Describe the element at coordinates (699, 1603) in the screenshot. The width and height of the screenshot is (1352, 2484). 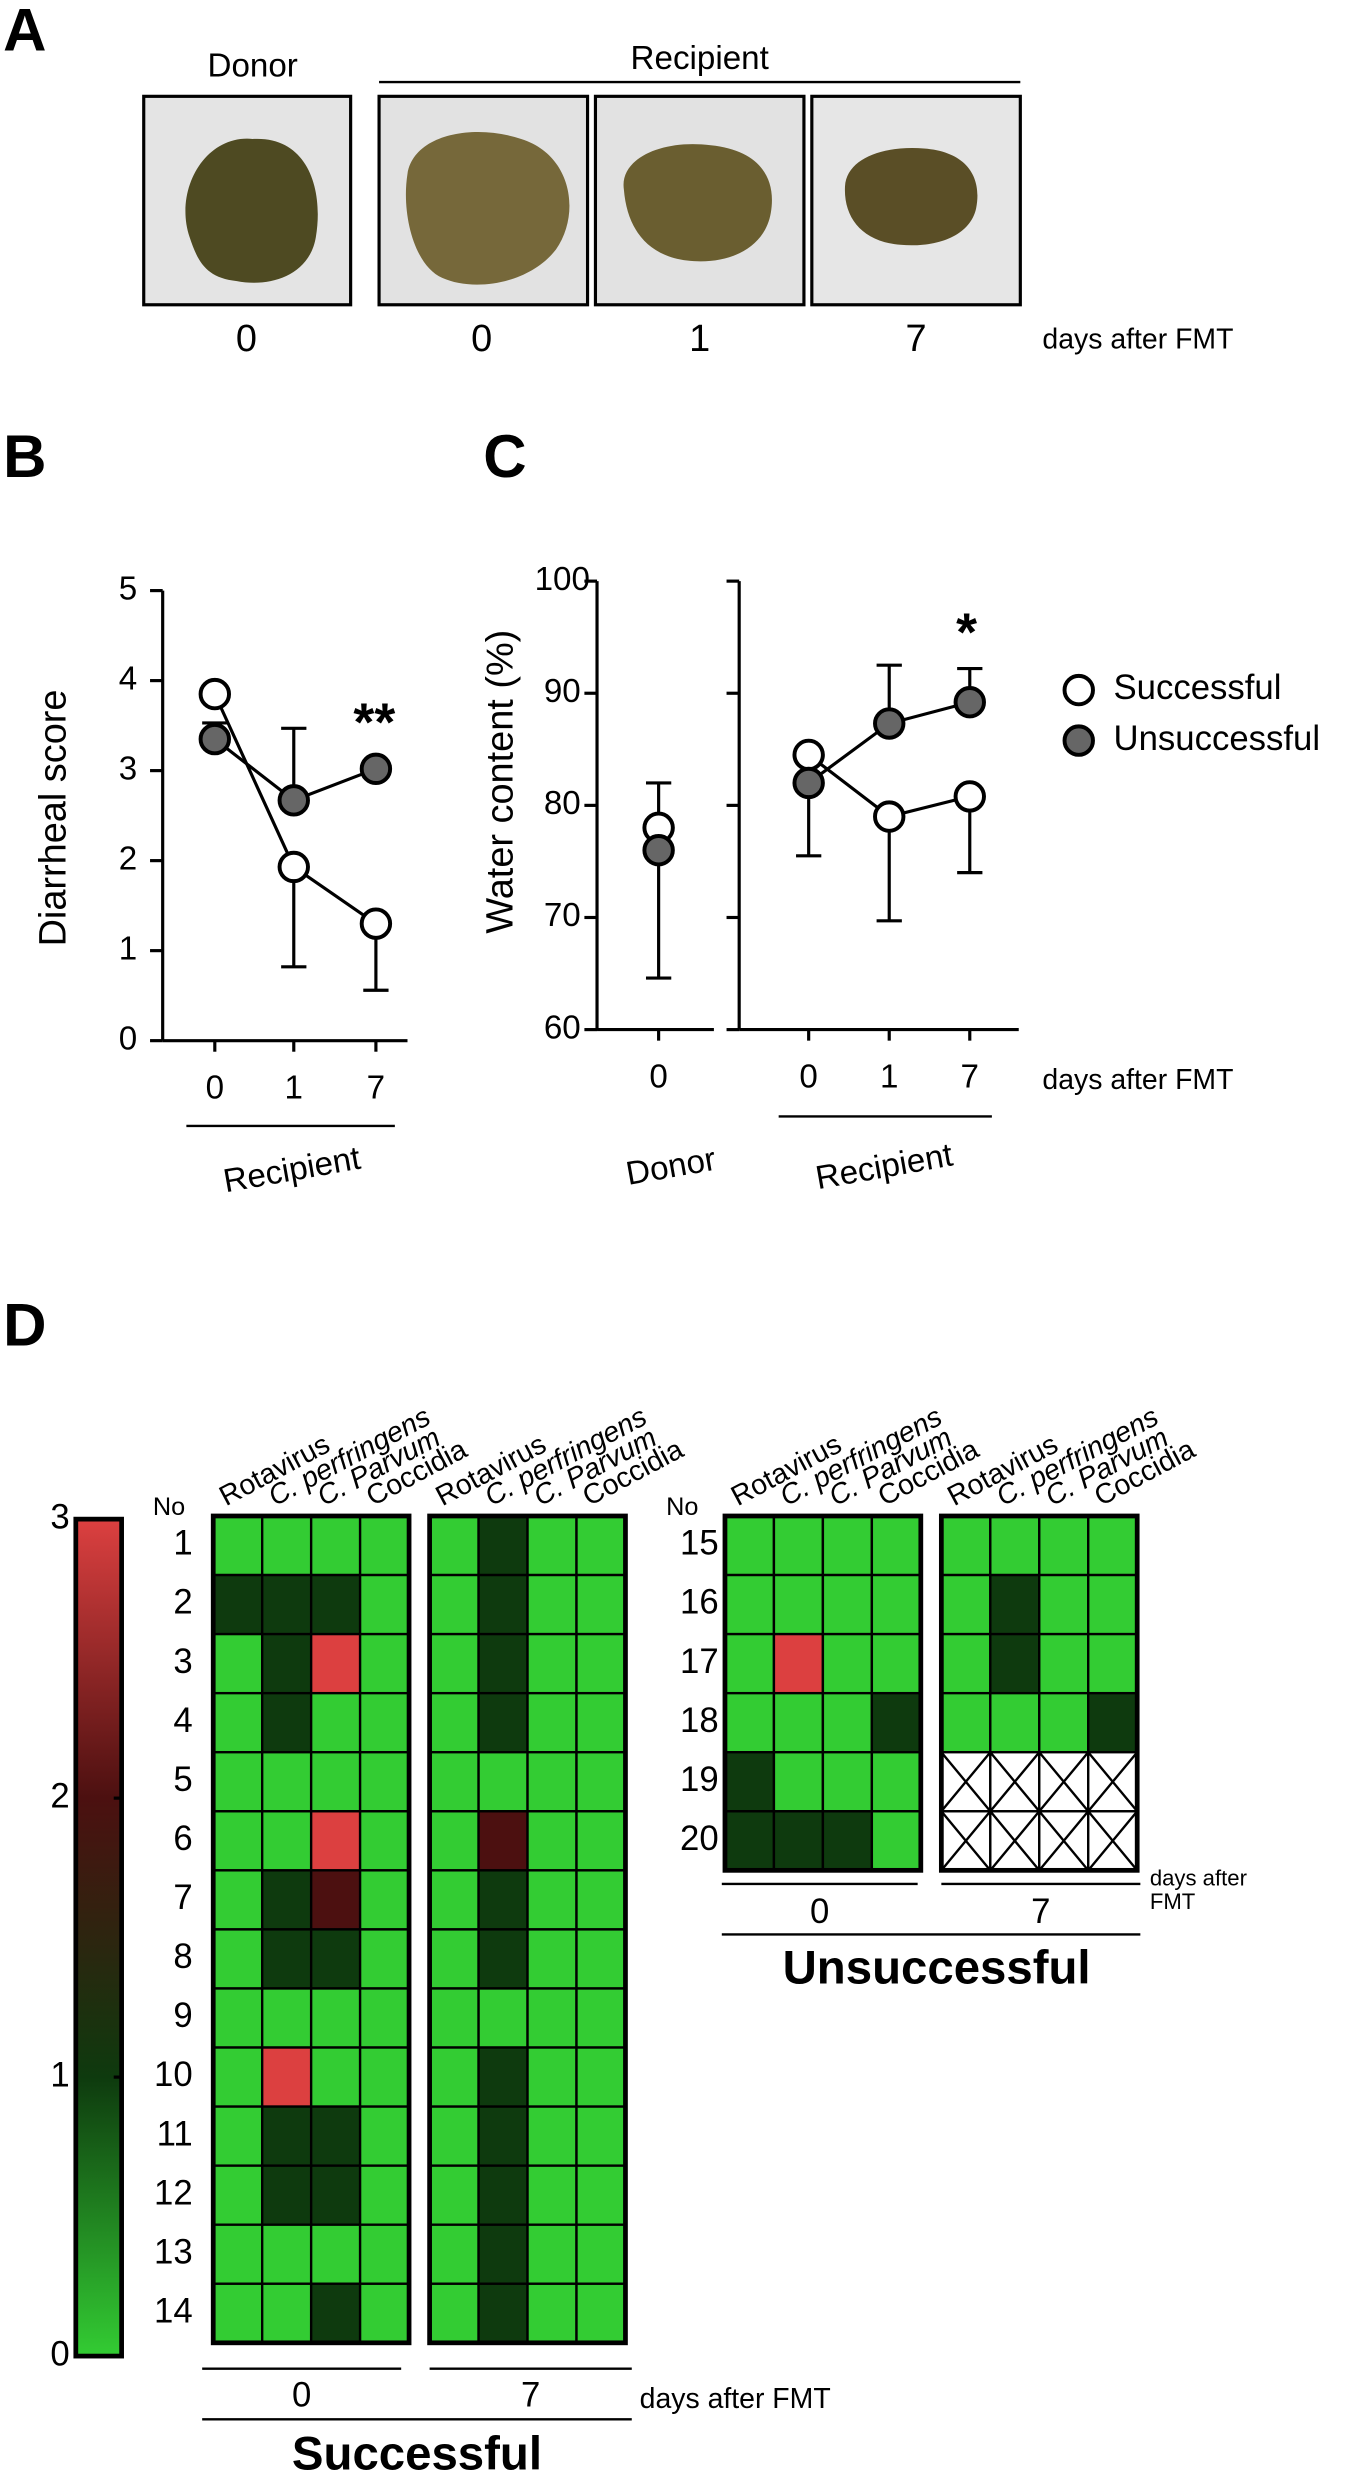
I see `row-label: 16` at that location.